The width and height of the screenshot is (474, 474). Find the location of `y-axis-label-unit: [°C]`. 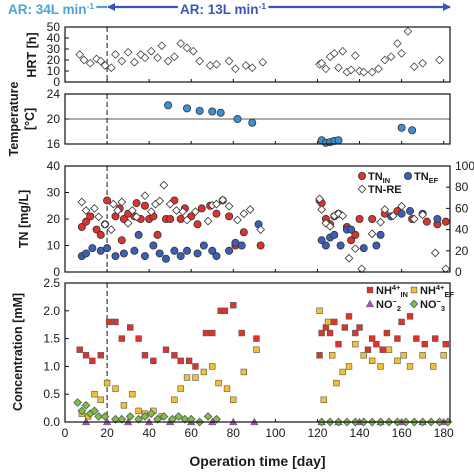

y-axis-label-unit: [°C] is located at coordinates (30, 119).